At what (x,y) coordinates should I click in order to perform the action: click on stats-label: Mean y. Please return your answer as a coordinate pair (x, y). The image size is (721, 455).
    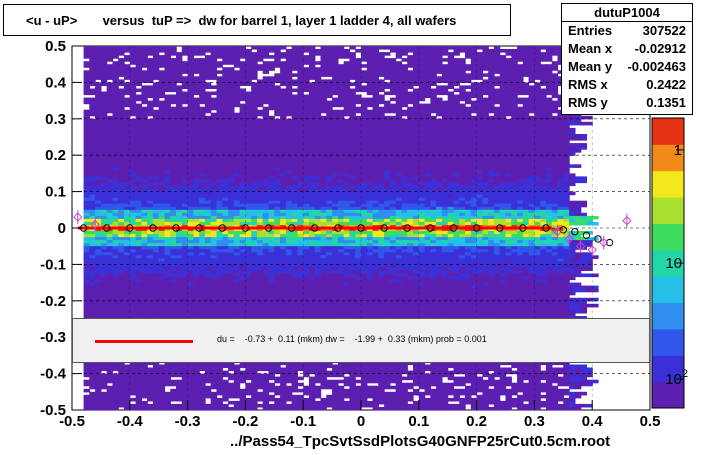
    Looking at the image, I should click on (590, 66).